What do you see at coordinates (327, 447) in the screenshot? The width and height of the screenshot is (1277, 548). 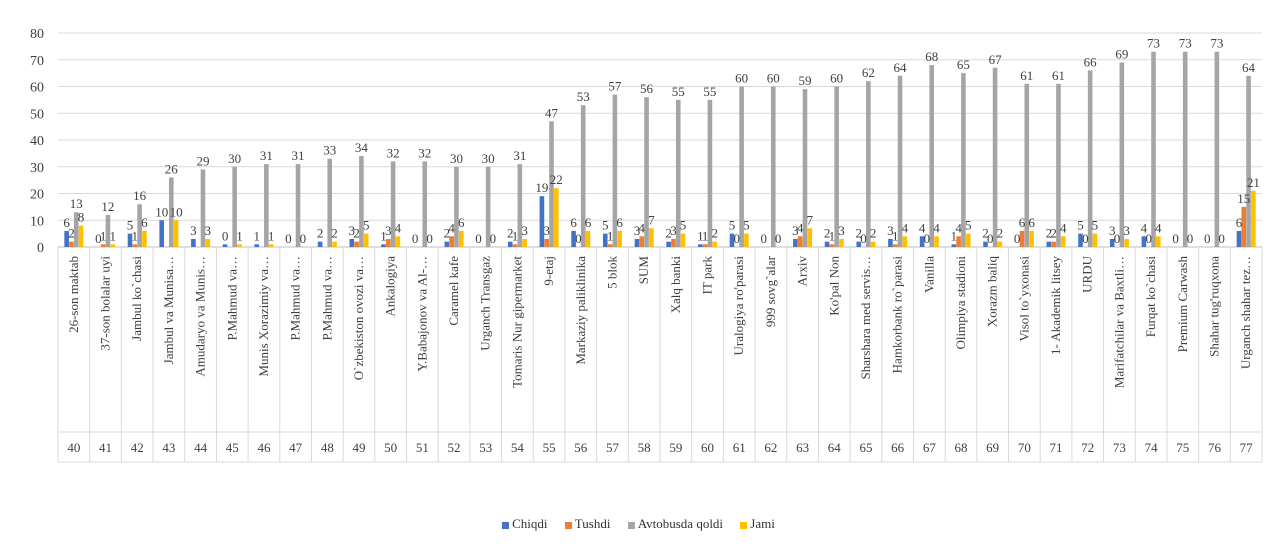 I see `category-id: 48` at bounding box center [327, 447].